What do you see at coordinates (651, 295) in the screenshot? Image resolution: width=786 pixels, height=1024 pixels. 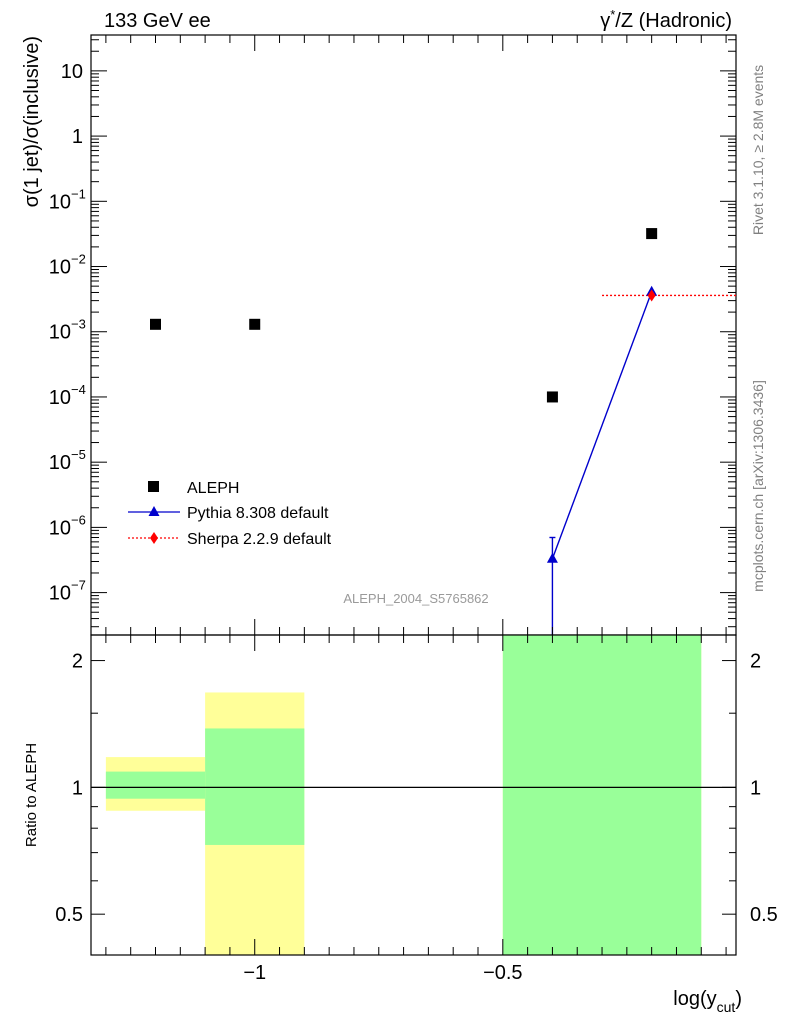 I see `sherpa-point` at bounding box center [651, 295].